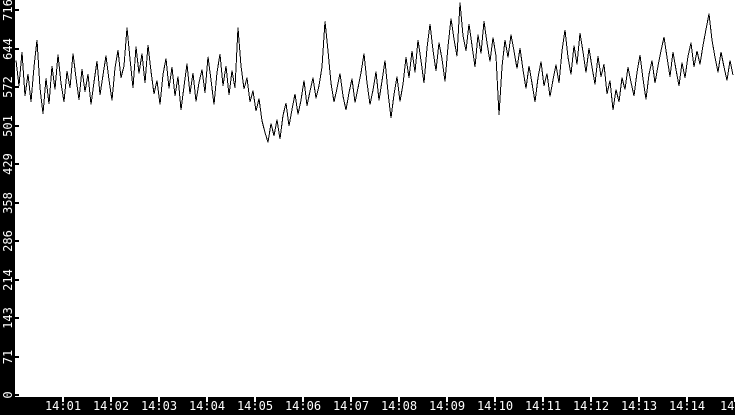 The image size is (735, 415). What do you see at coordinates (8, 280) in the screenshot?
I see `y-tick-label: 214` at bounding box center [8, 280].